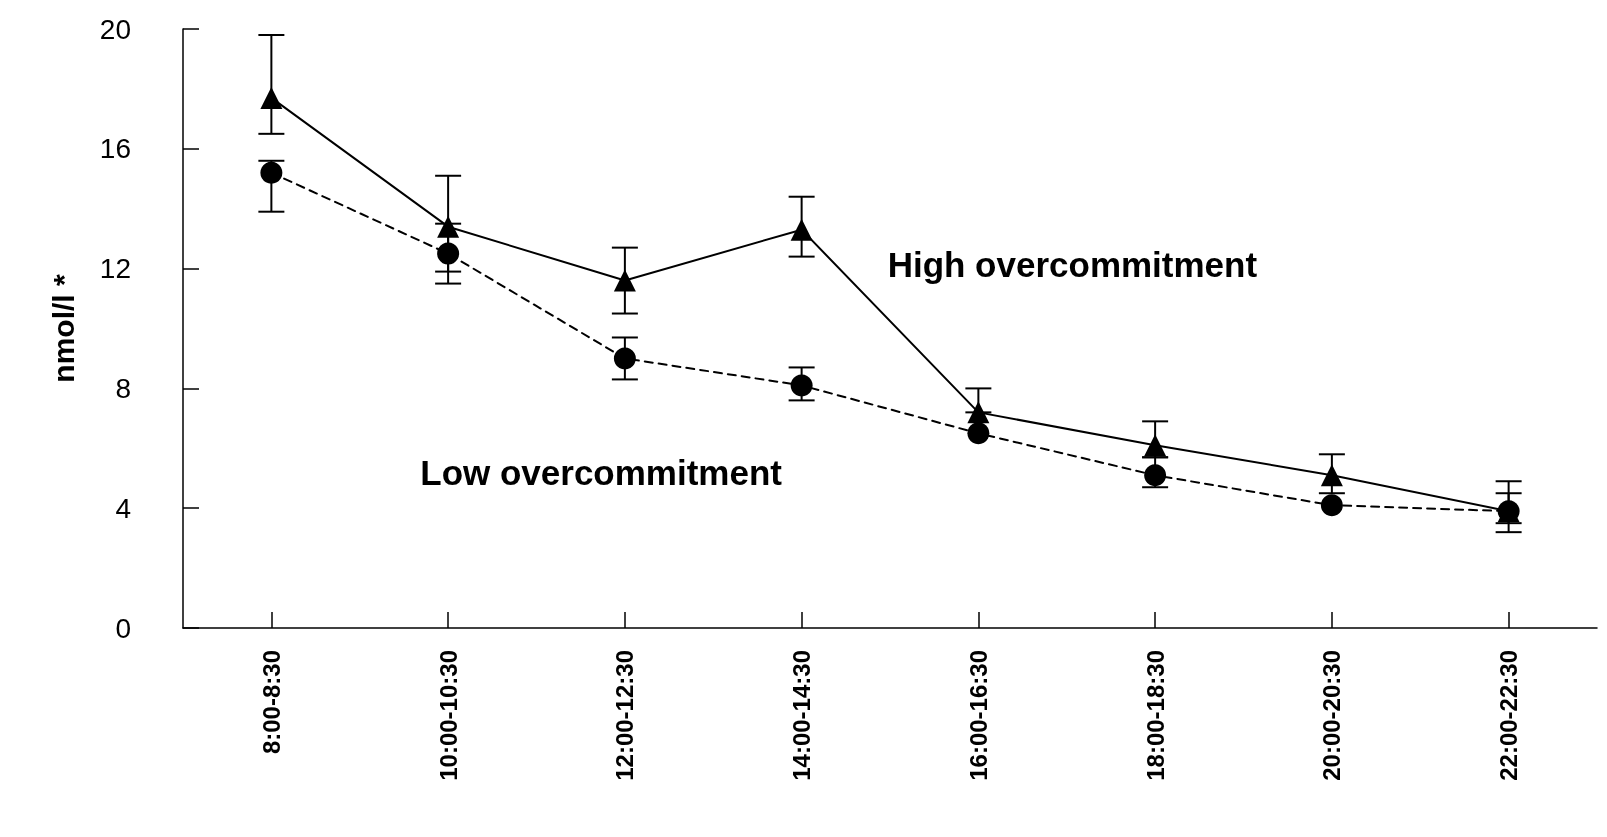  I want to click on x-tick-label: 20:00-20:30, so click(1332, 715).